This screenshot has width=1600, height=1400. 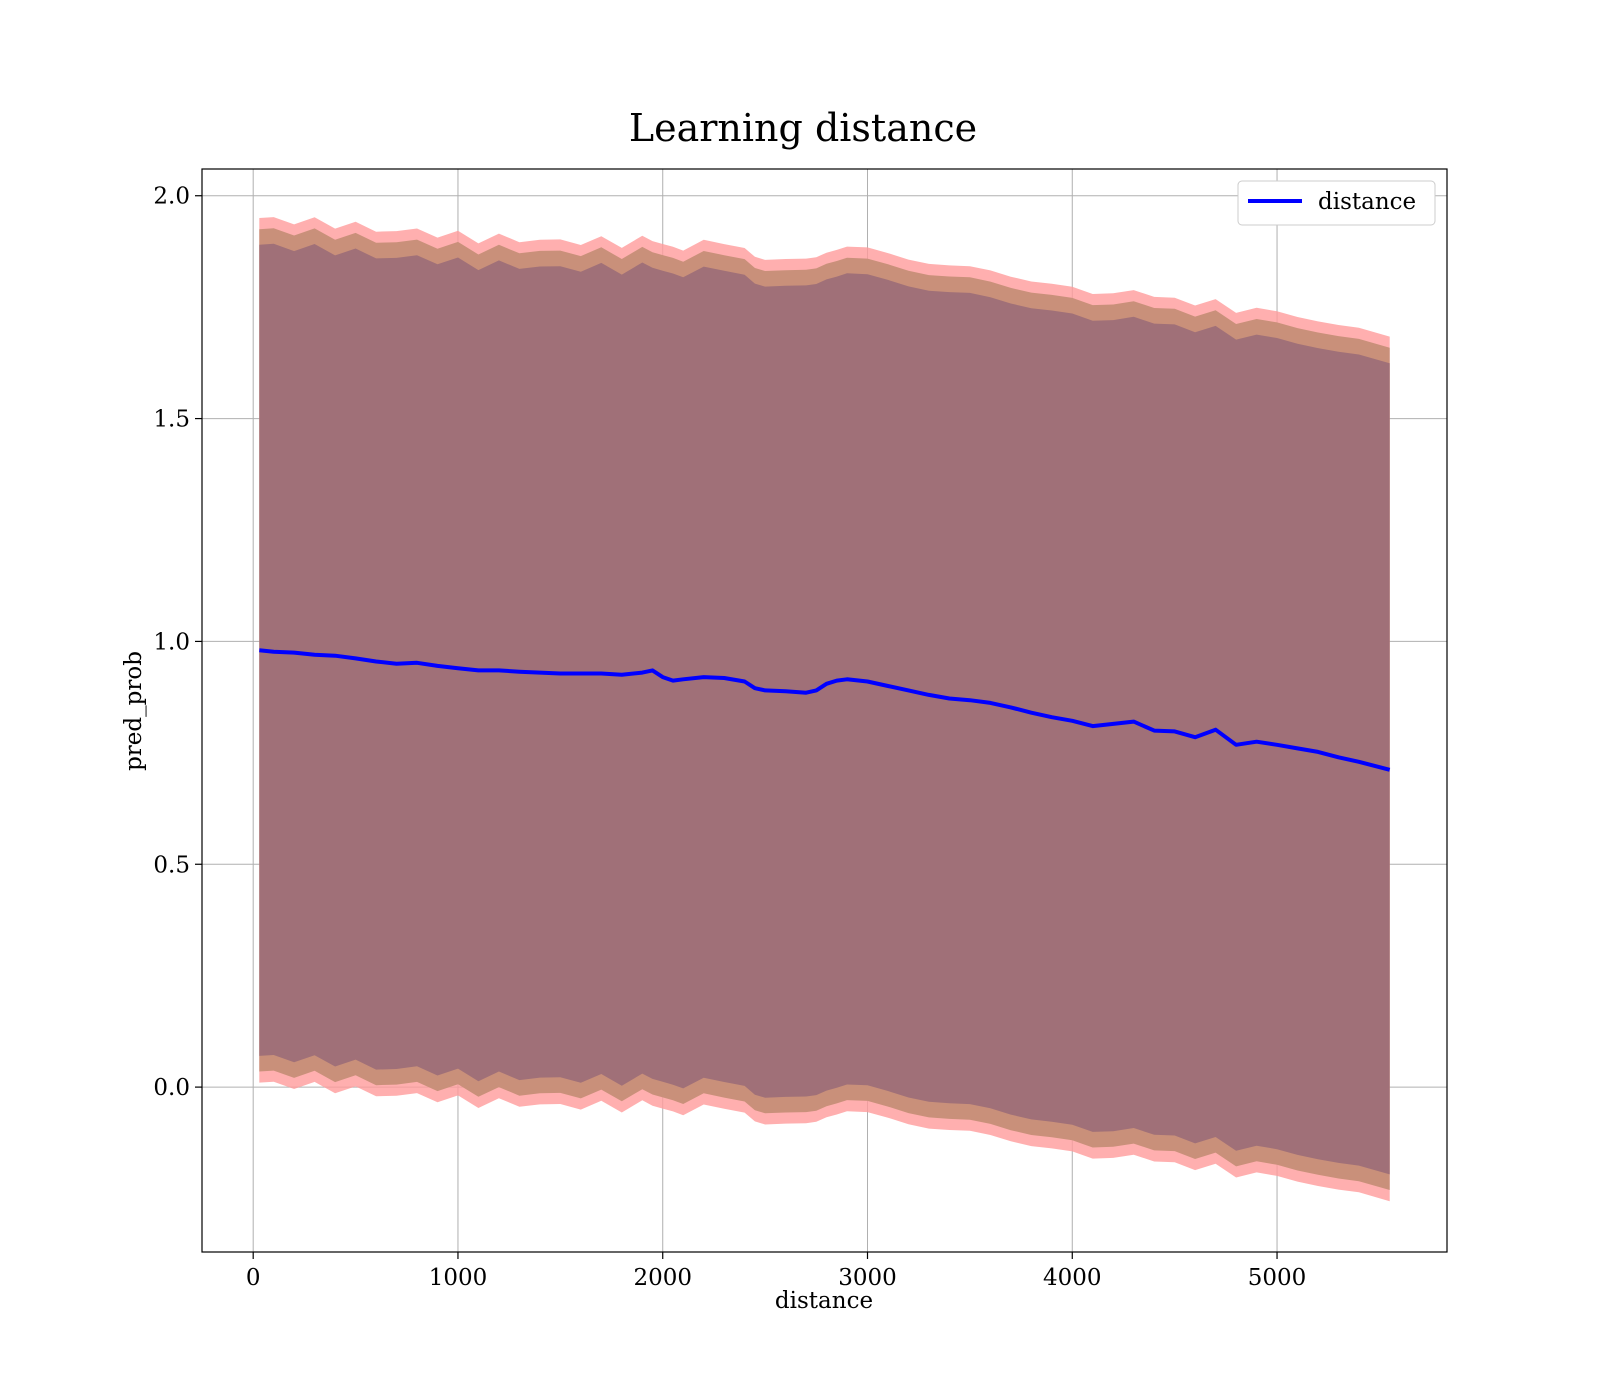 I want to click on chart-title: Learning distance, so click(x=803, y=128).